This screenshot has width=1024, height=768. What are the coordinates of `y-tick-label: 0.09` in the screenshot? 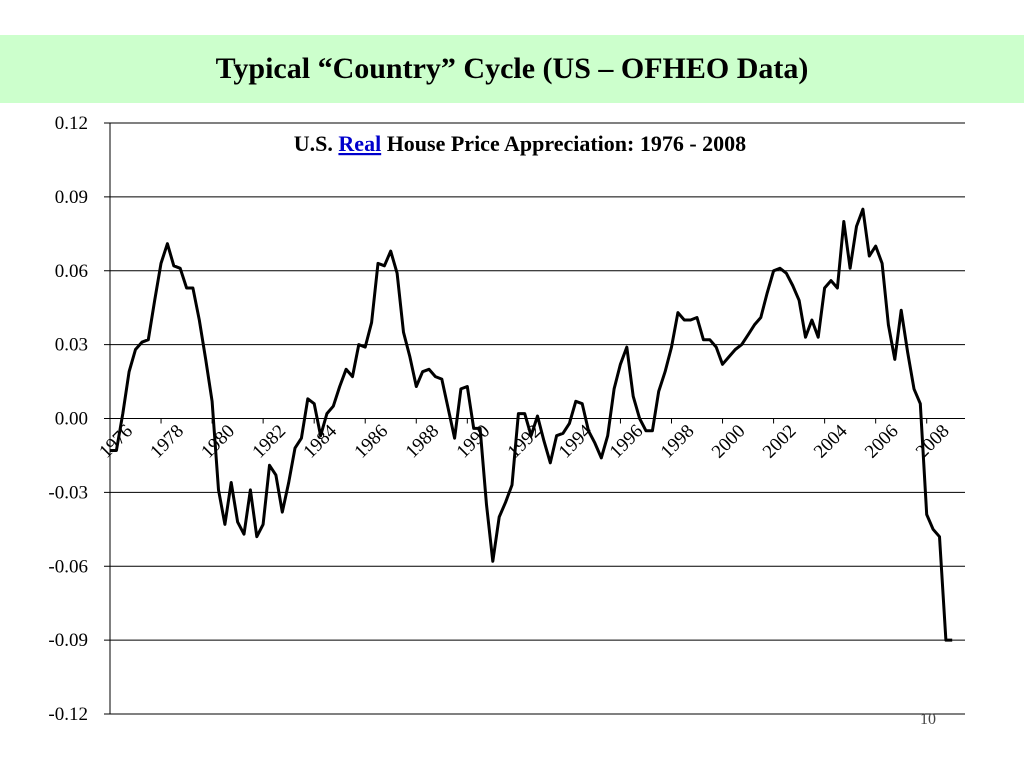 It's located at (71, 197).